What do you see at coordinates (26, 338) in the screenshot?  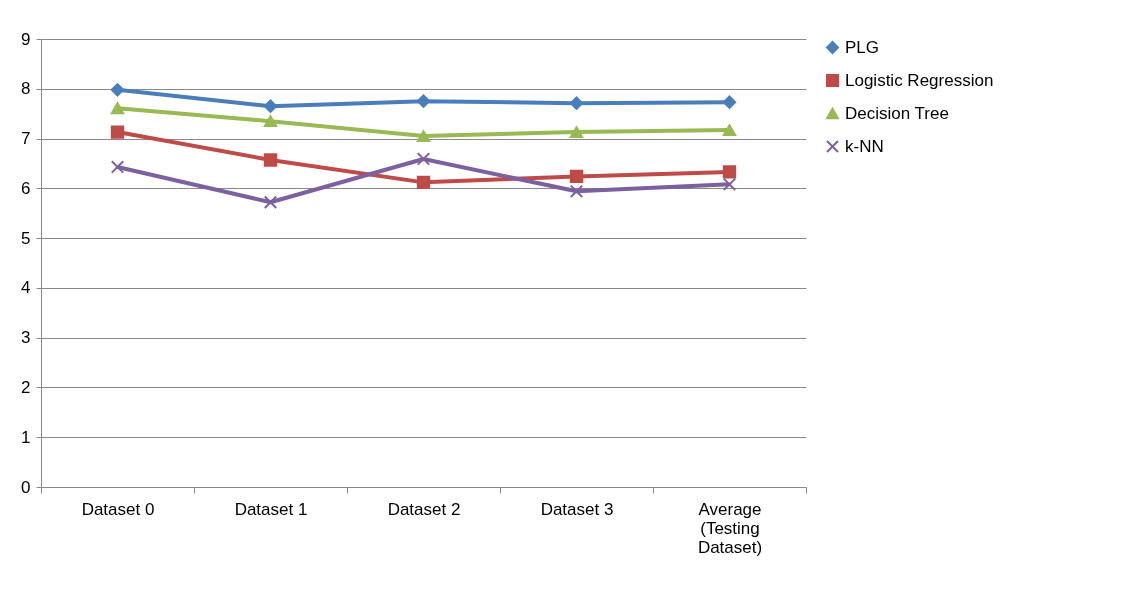 I see `y-tick-label: 3` at bounding box center [26, 338].